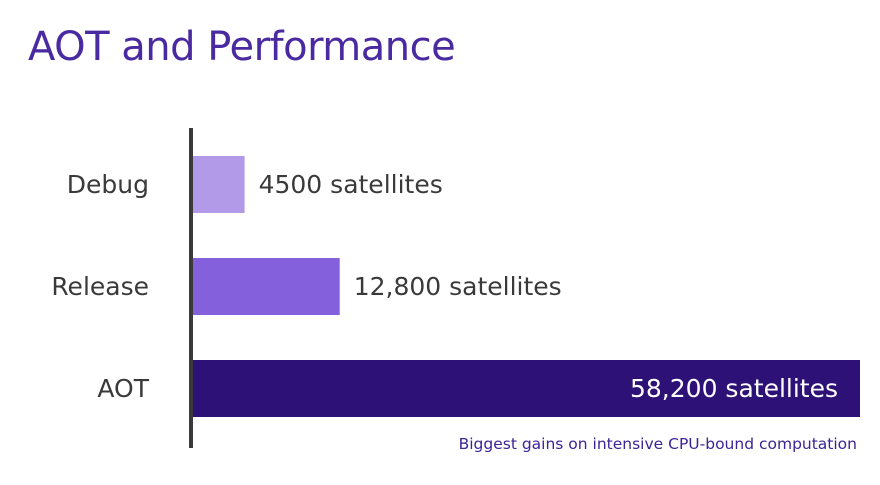 This screenshot has height=485, width=880. Describe the element at coordinates (108, 184) in the screenshot. I see `category-label-debug: Debug` at that location.